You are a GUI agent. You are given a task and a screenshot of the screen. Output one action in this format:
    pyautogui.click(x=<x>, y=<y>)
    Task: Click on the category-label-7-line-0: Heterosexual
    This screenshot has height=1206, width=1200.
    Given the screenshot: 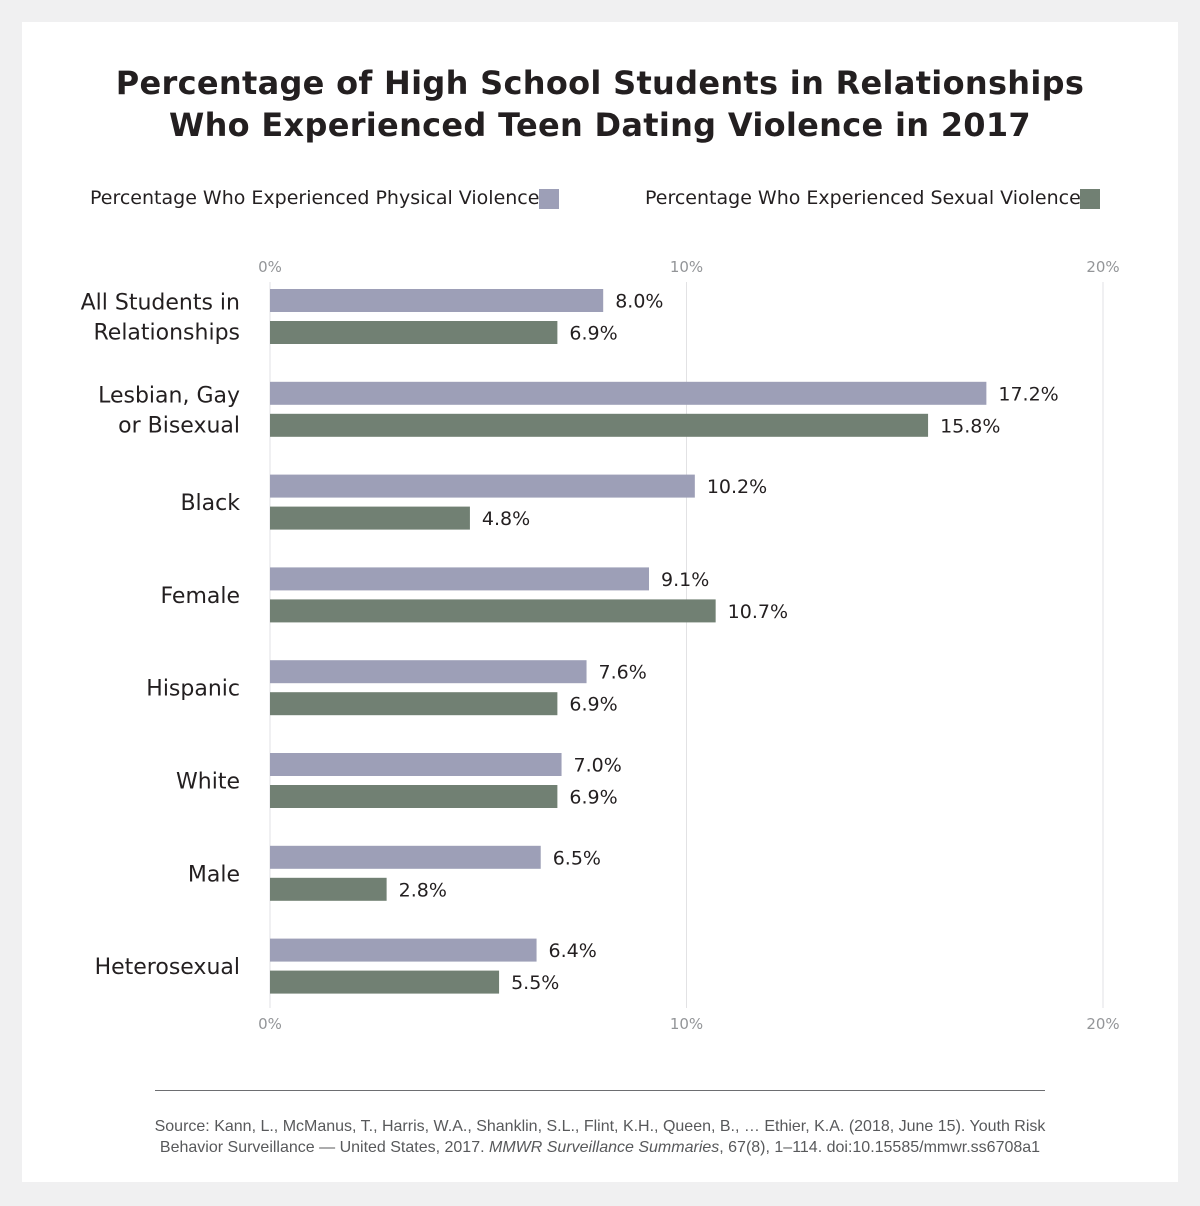 What is the action you would take?
    pyautogui.click(x=167, y=967)
    